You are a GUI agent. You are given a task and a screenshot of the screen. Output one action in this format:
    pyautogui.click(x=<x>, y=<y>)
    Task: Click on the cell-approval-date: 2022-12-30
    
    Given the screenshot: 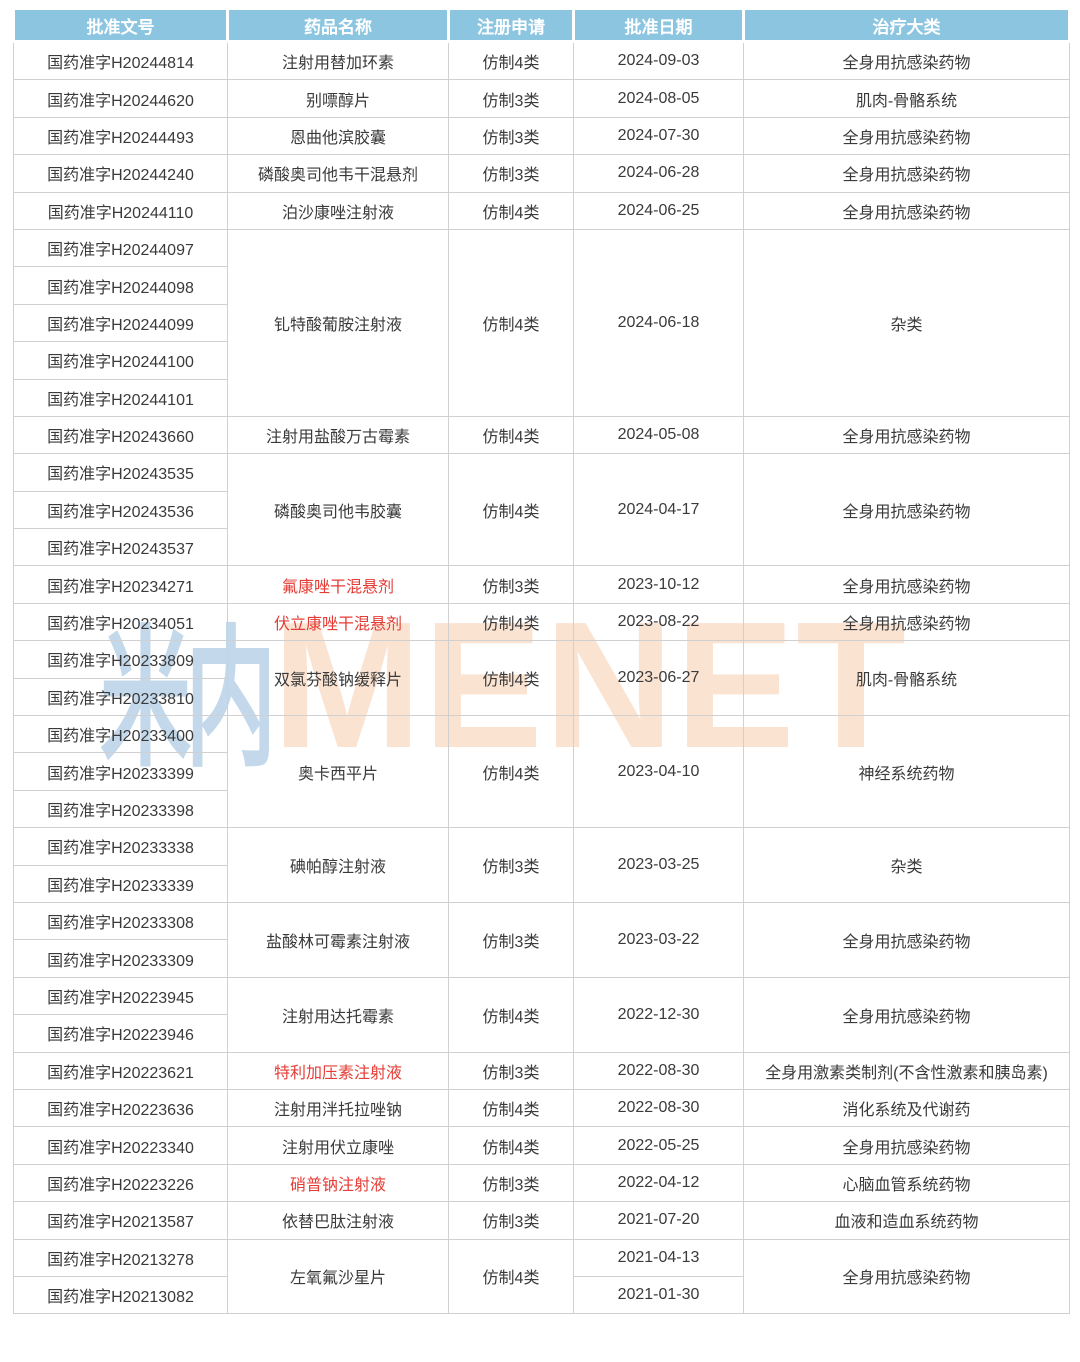 What is the action you would take?
    pyautogui.click(x=658, y=1014)
    